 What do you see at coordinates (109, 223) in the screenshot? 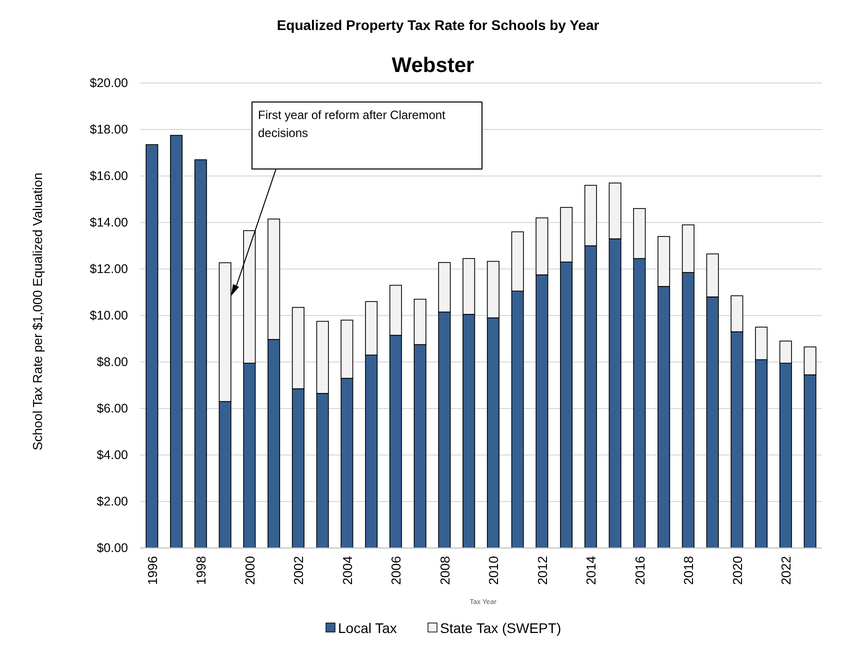
I see `y-tick-label: $14.00` at bounding box center [109, 223].